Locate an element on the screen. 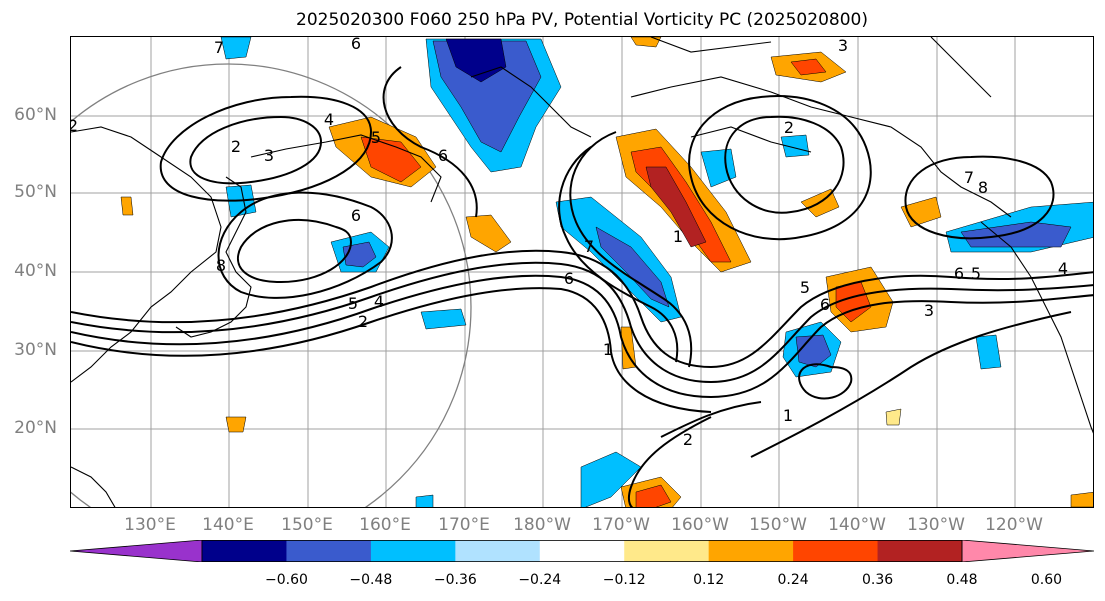 The image size is (1105, 601). colorbar-tick-label: −0.60 is located at coordinates (286, 580).